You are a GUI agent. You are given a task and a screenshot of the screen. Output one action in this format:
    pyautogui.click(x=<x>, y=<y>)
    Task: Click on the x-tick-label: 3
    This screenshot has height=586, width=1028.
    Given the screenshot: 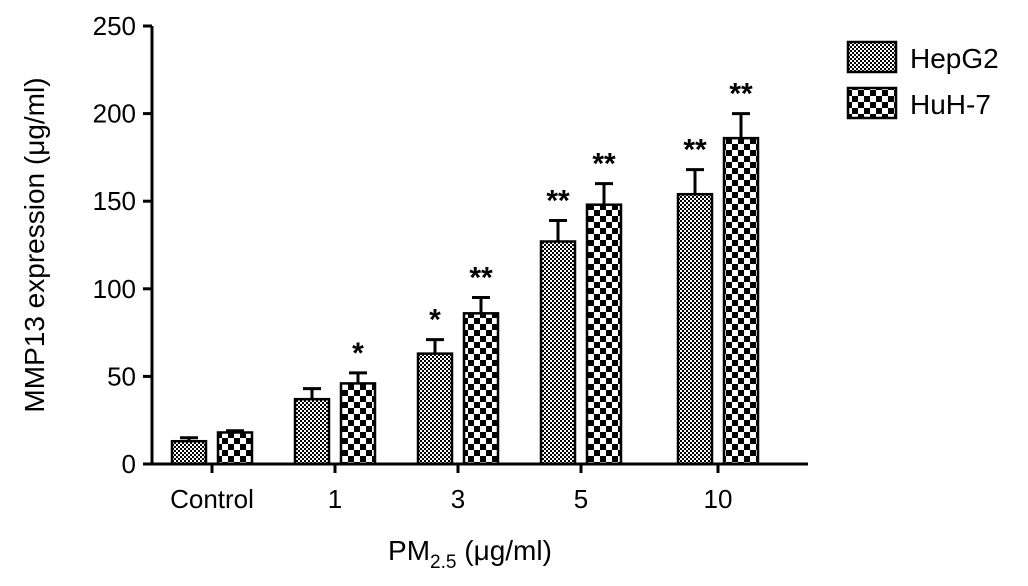 What is the action you would take?
    pyautogui.click(x=458, y=499)
    